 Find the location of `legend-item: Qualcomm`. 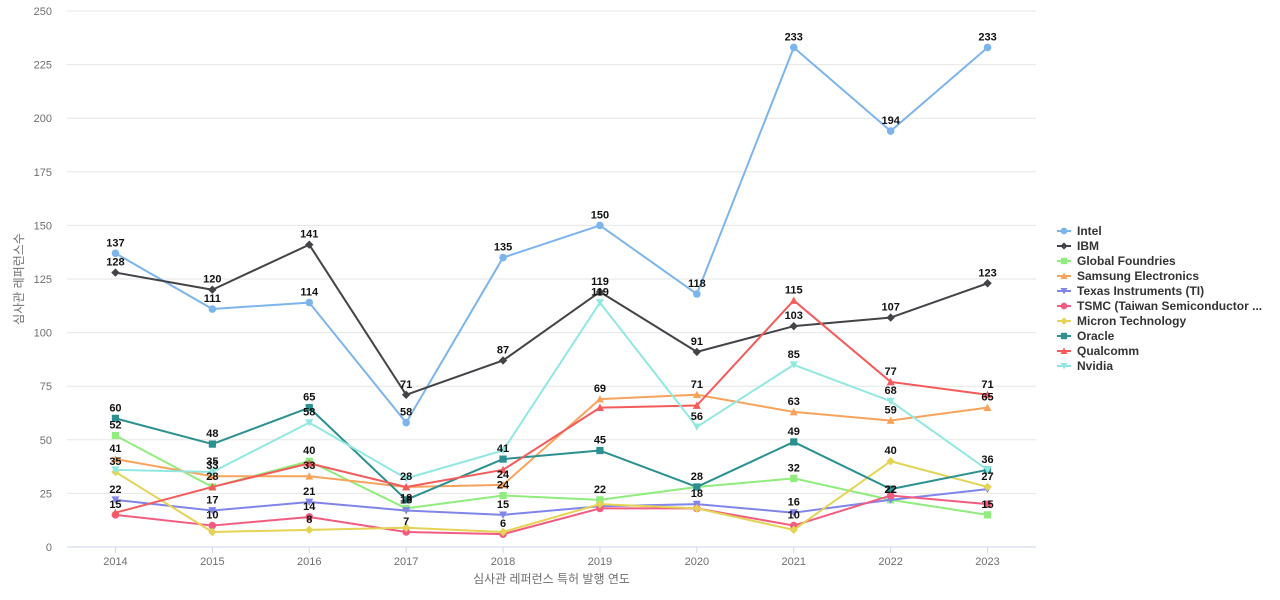

legend-item: Qualcomm is located at coordinates (1098, 351).